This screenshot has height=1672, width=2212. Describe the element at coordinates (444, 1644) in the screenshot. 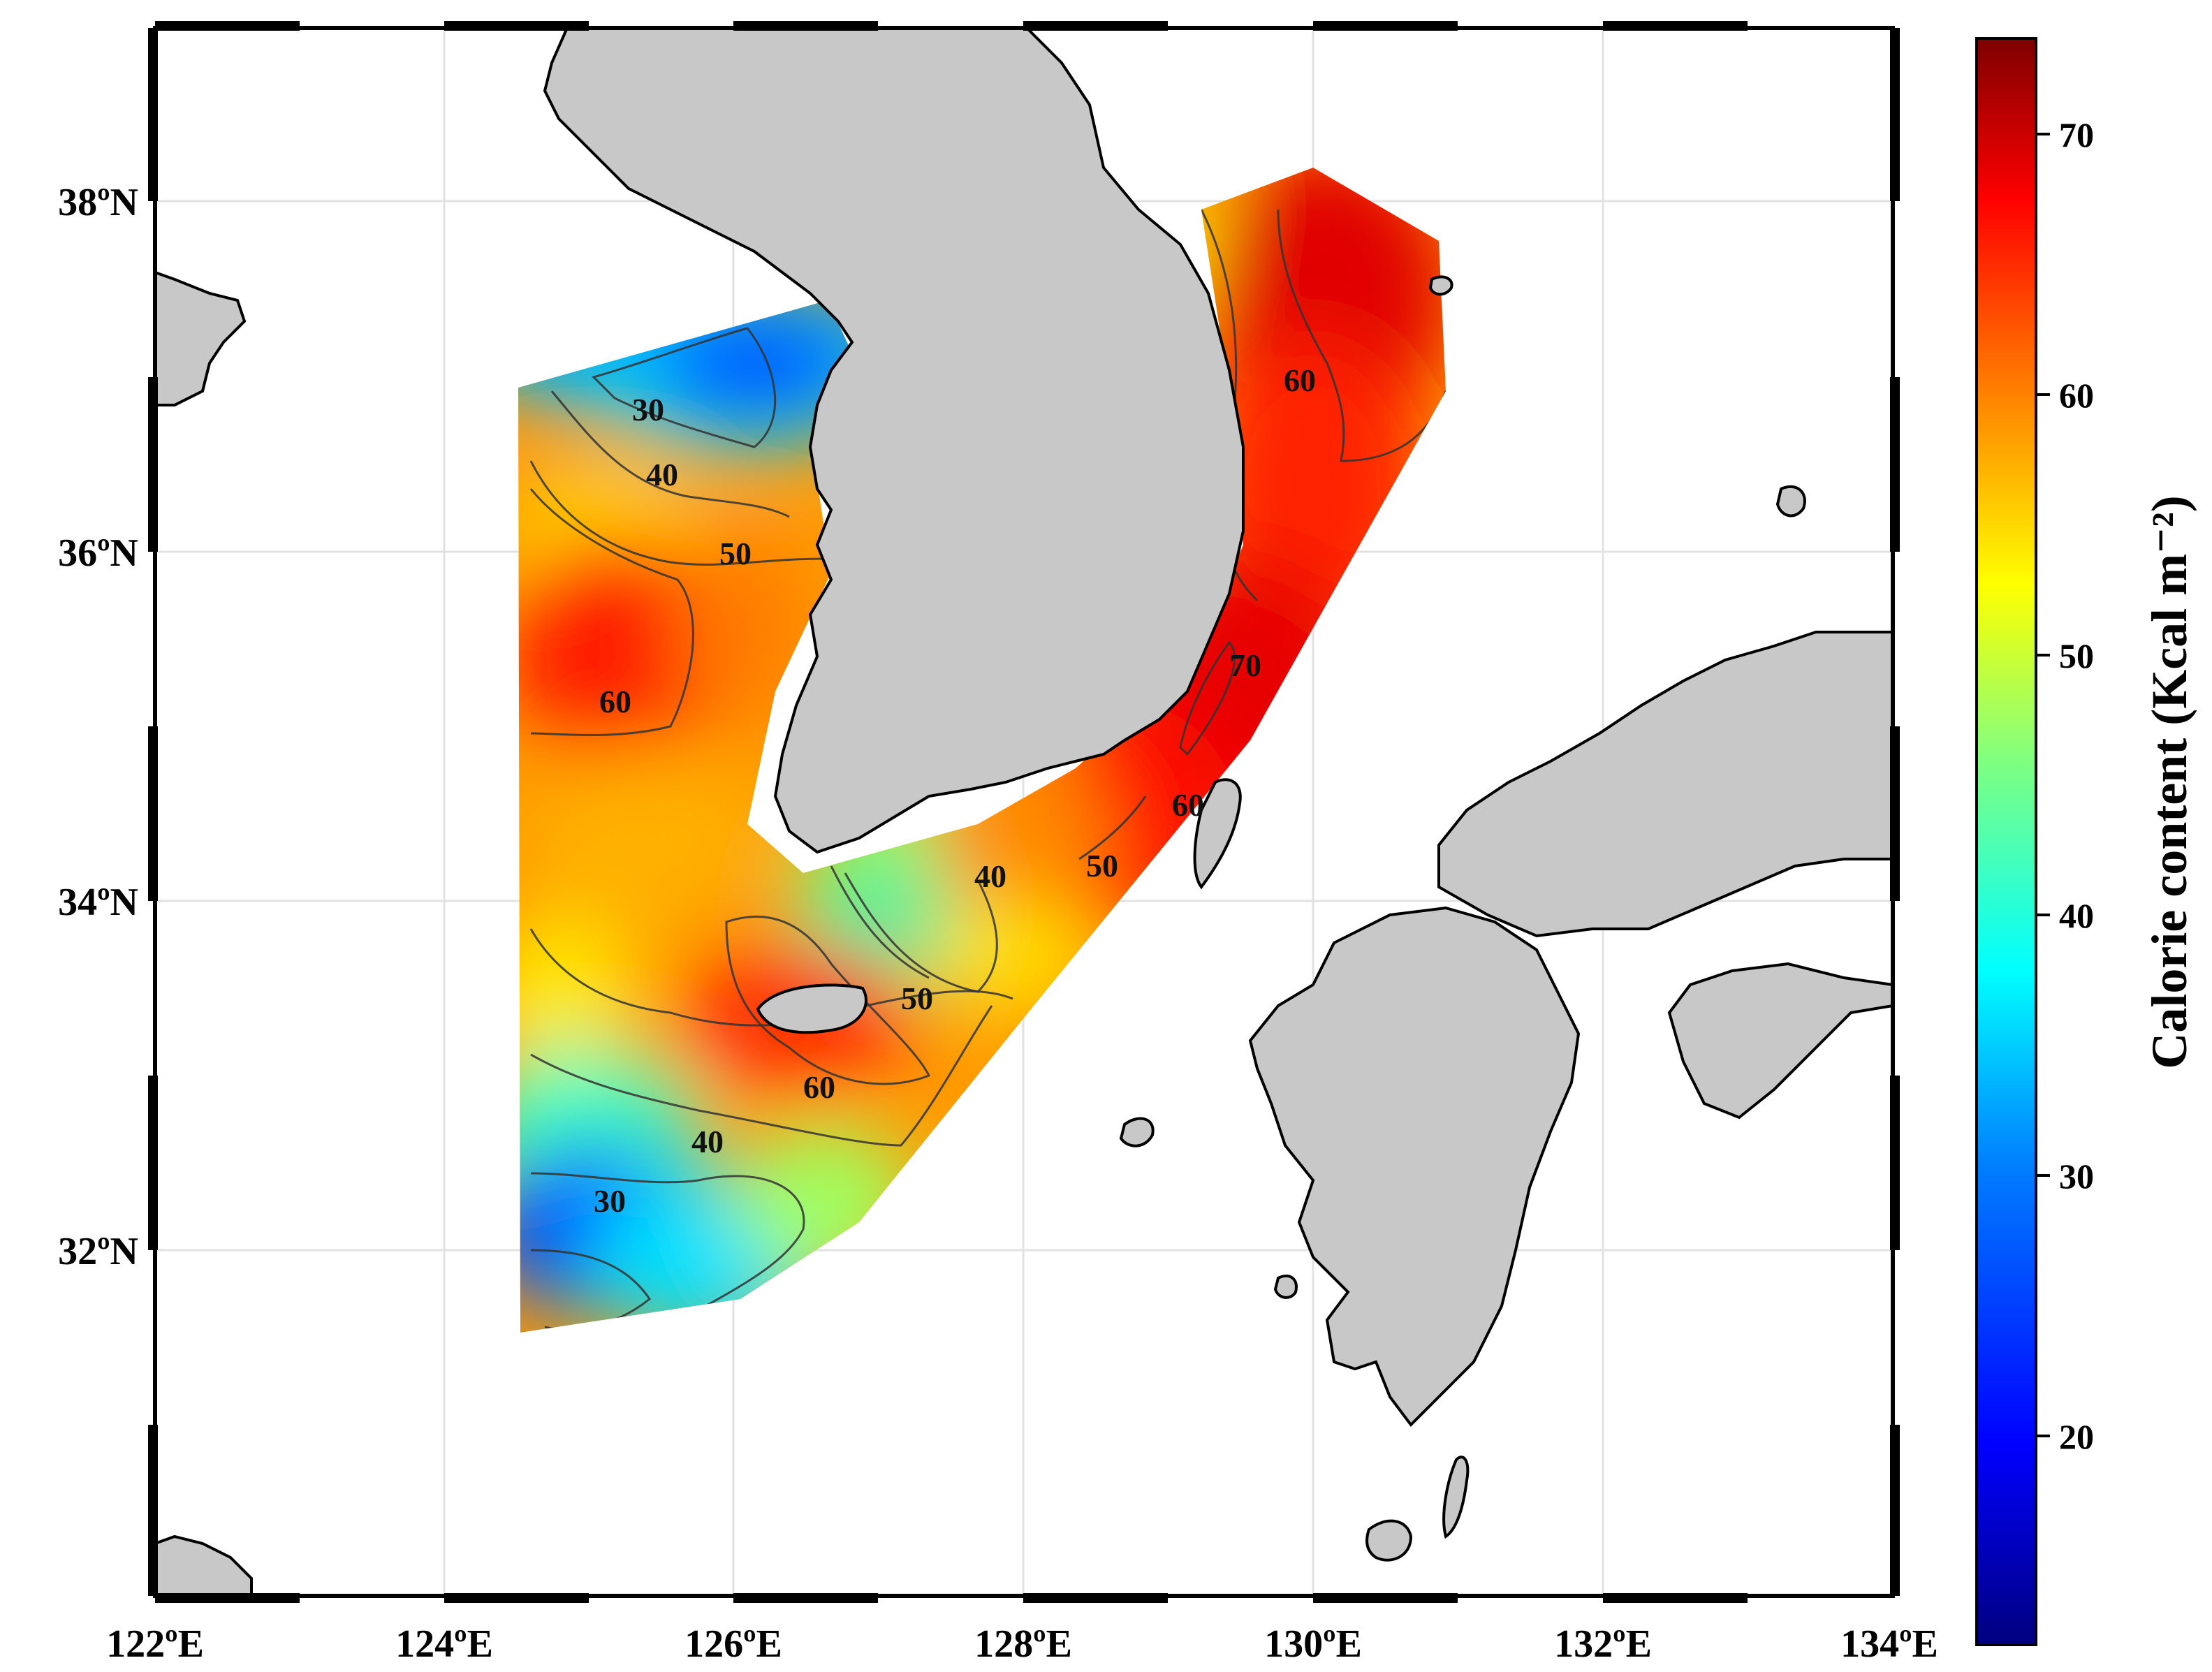

I see `lon-tick-label: 124ºE` at that location.